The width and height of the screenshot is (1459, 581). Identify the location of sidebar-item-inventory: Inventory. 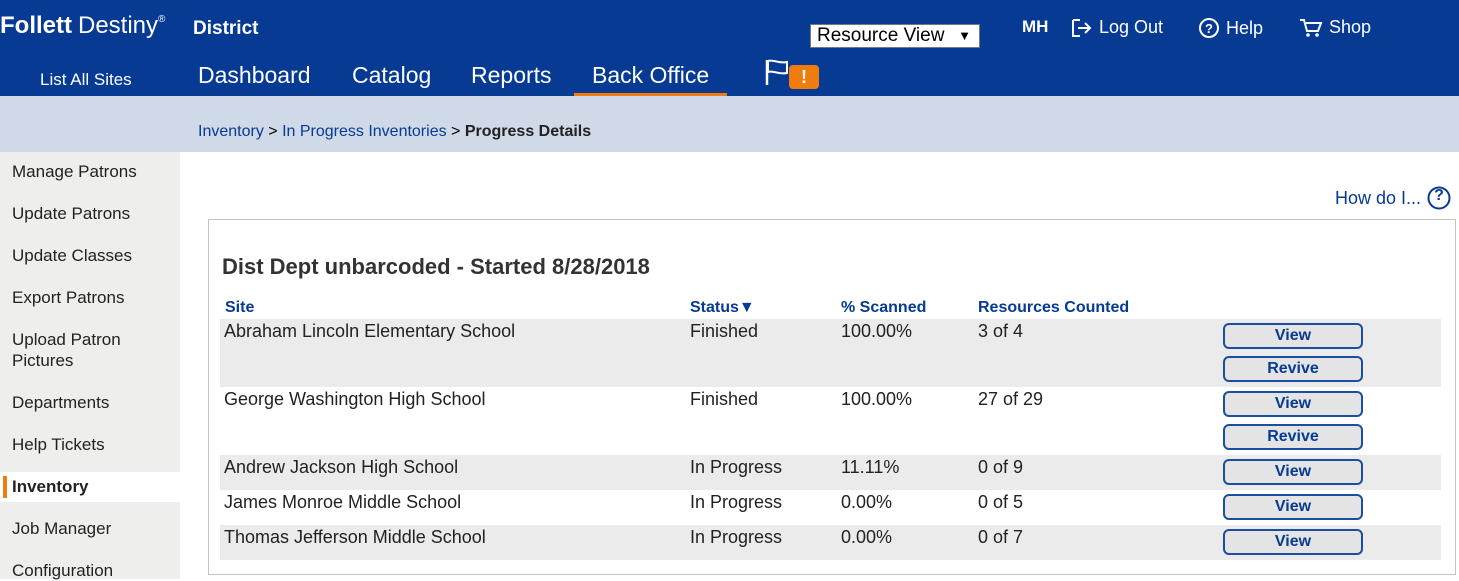
(50, 486).